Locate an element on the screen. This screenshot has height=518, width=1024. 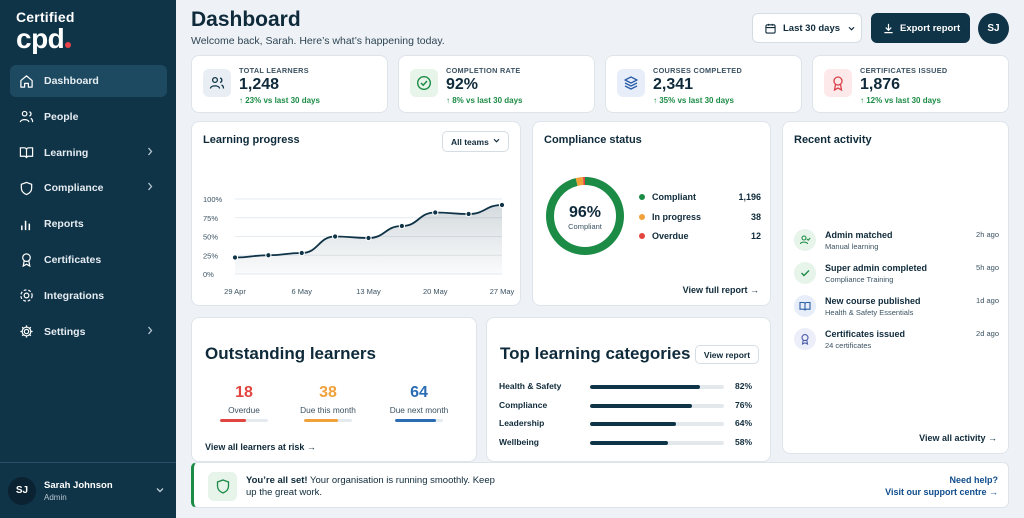
date-range-button: Last 30 days is located at coordinates (807, 28).